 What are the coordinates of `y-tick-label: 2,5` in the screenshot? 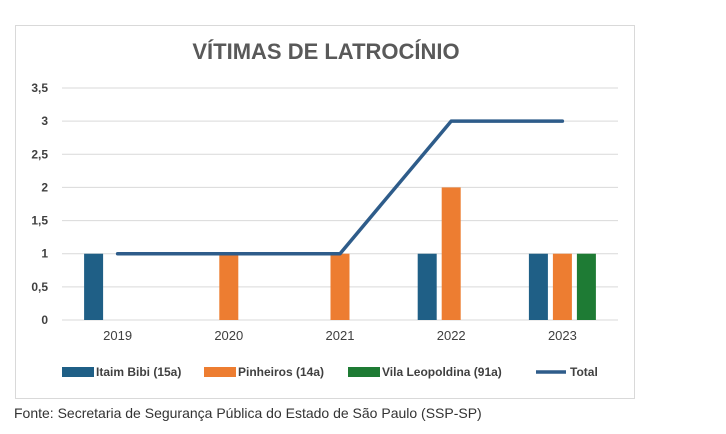 It's located at (39, 154).